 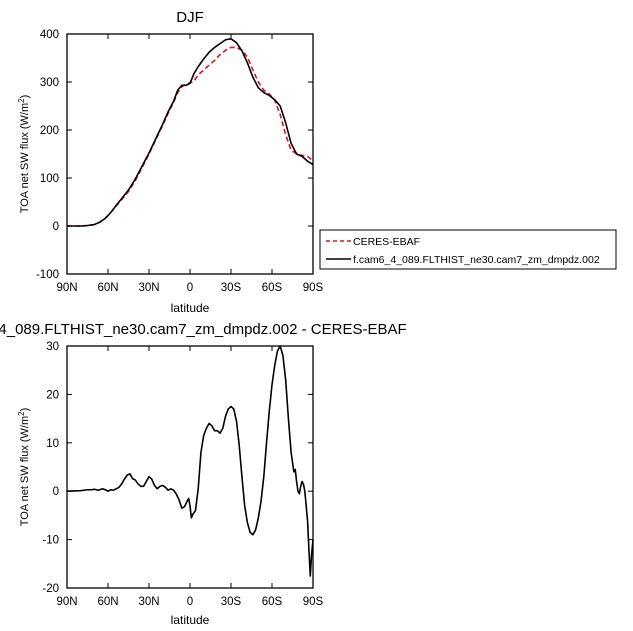 What do you see at coordinates (231, 602) in the screenshot?
I see `bottom-chart-xtick-label: 30S` at bounding box center [231, 602].